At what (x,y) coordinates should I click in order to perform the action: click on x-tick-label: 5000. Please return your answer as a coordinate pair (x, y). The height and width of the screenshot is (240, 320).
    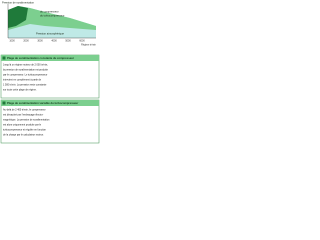
    Looking at the image, I should click on (68, 41).